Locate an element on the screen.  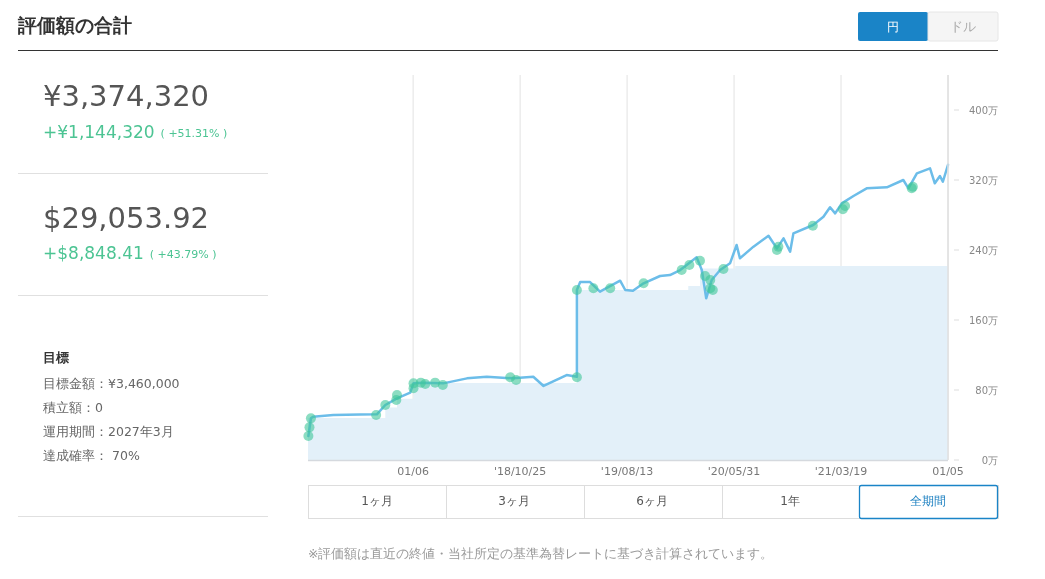
text: +$8,848.41 is located at coordinates (93, 253).